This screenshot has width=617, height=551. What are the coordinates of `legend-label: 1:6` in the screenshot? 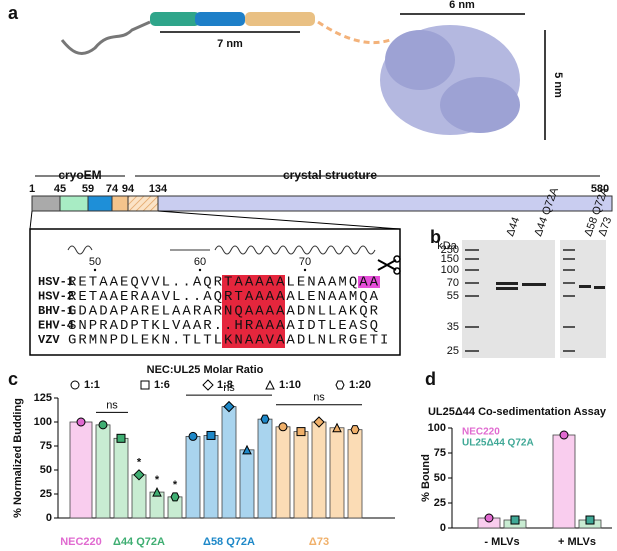 It's located at (162, 385).